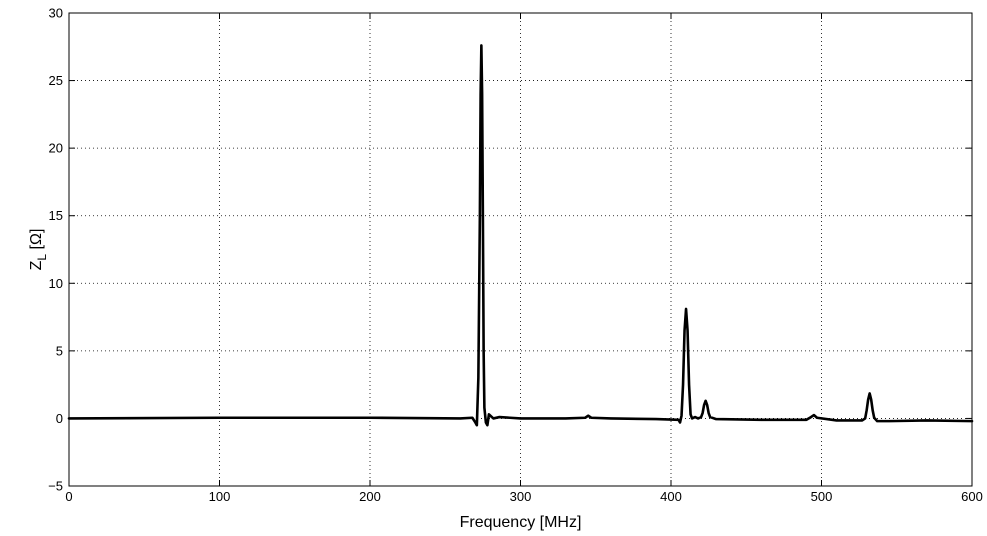  Describe the element at coordinates (822, 496) in the screenshot. I see `x-tick-label: 500` at that location.